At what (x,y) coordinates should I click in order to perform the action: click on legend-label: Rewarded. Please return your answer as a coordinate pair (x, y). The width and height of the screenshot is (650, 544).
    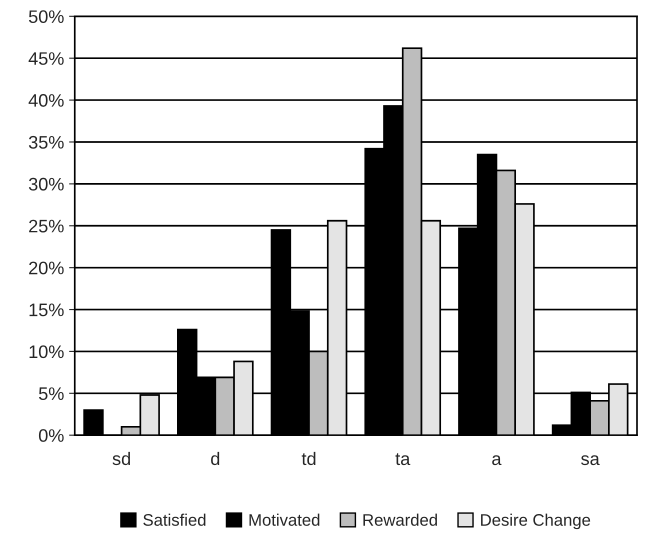
    Looking at the image, I should click on (400, 520).